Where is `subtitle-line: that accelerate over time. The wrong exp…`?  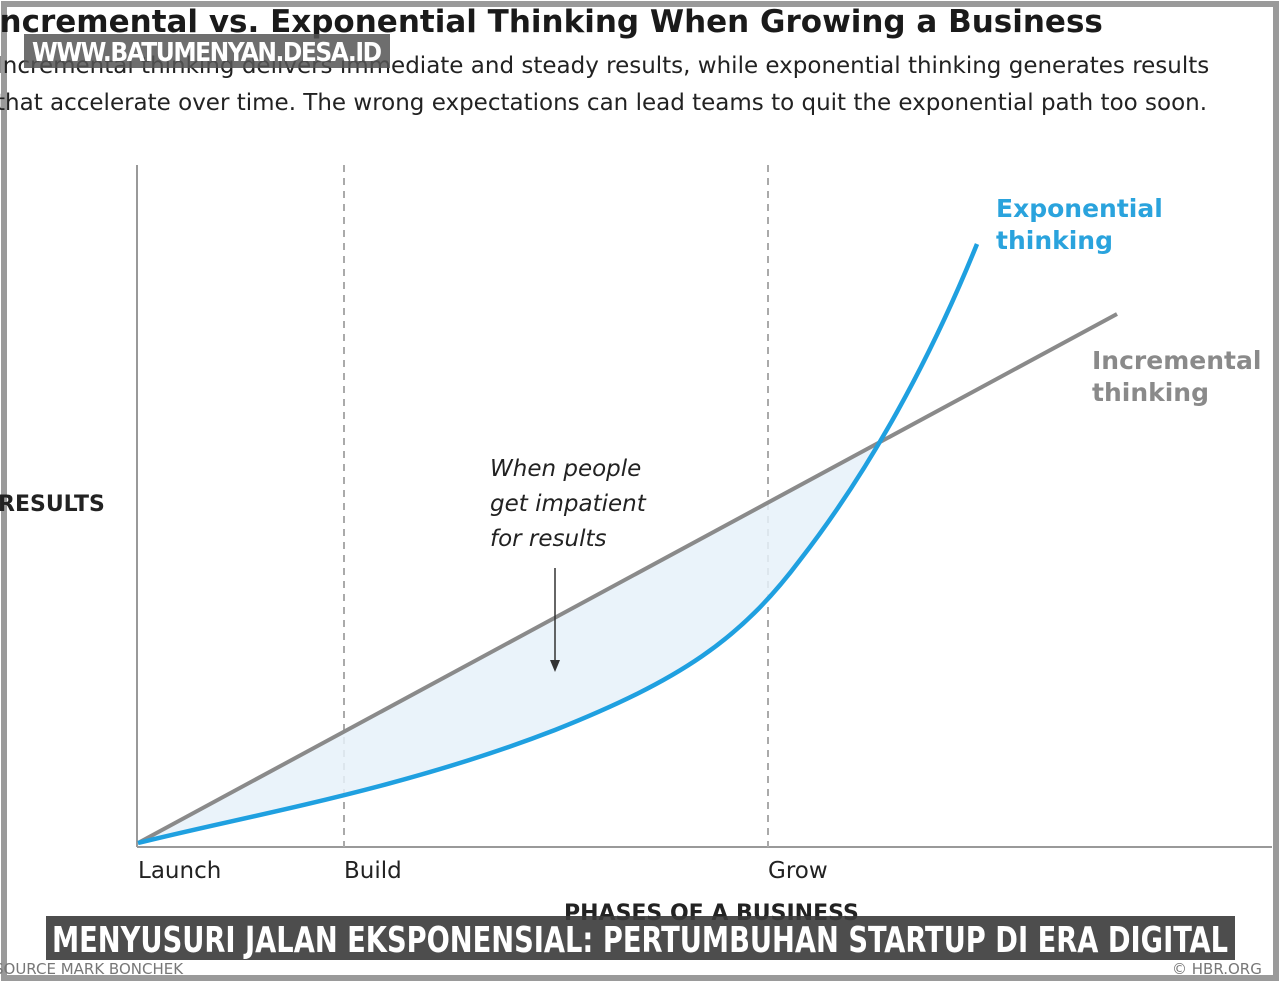
subtitle-line: that accelerate over time. The wrong exp… is located at coordinates (603, 103).